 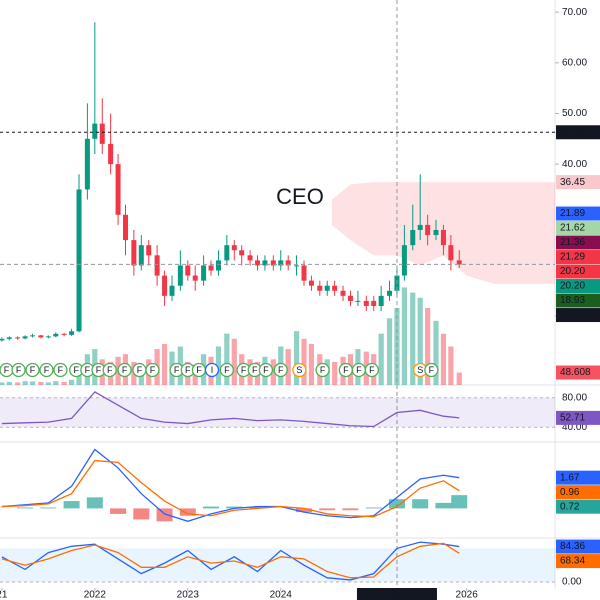 I want to click on x-tick-label: 2022, so click(x=95, y=595).